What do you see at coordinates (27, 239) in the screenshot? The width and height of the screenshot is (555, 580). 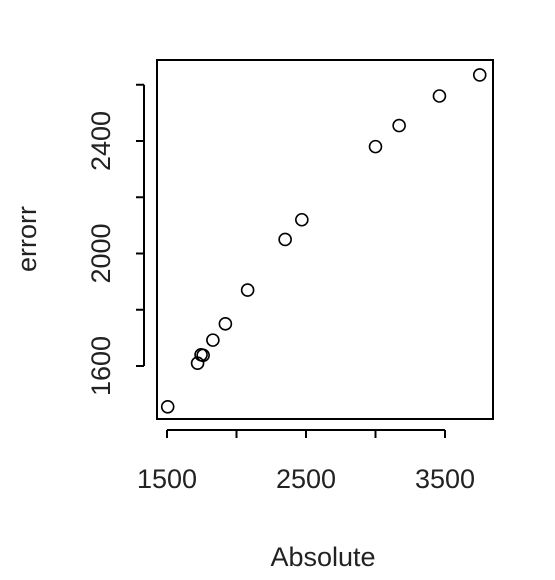 I see `y-axis-label: errorr` at bounding box center [27, 239].